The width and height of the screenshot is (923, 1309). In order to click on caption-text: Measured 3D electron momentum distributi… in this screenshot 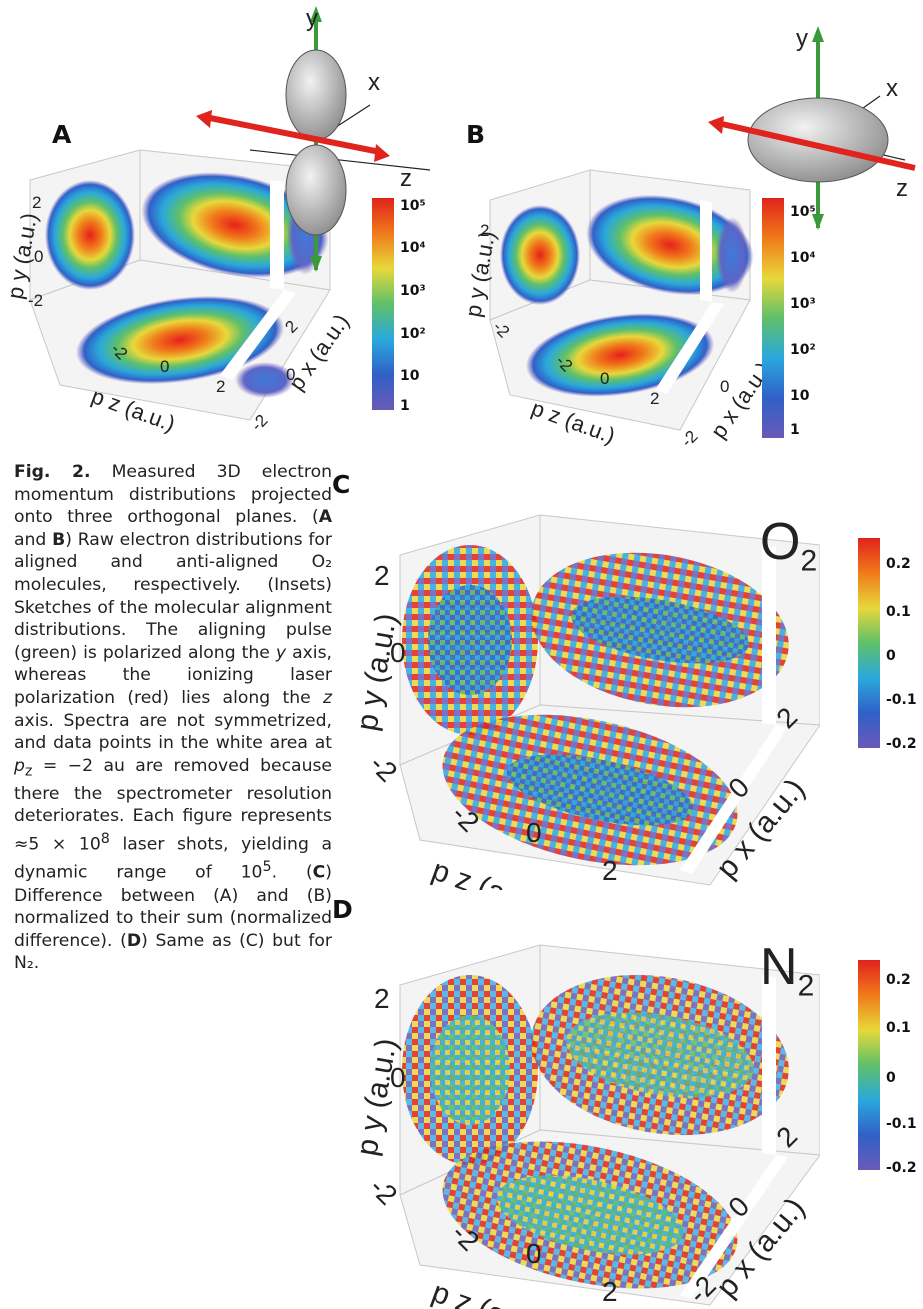, I will do `click(173, 495)`.